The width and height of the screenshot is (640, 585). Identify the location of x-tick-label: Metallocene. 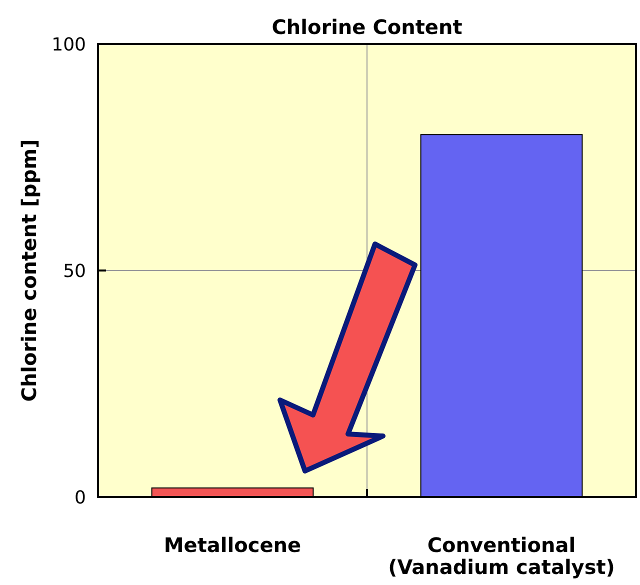
(233, 545).